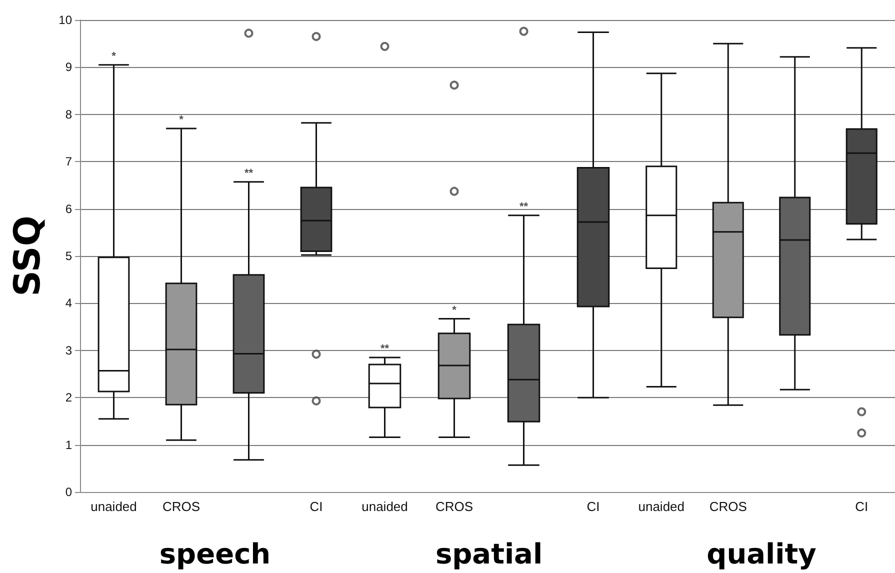 Image resolution: width=895 pixels, height=573 pixels. Describe the element at coordinates (68, 161) in the screenshot. I see `y-tick-label: 7` at that location.